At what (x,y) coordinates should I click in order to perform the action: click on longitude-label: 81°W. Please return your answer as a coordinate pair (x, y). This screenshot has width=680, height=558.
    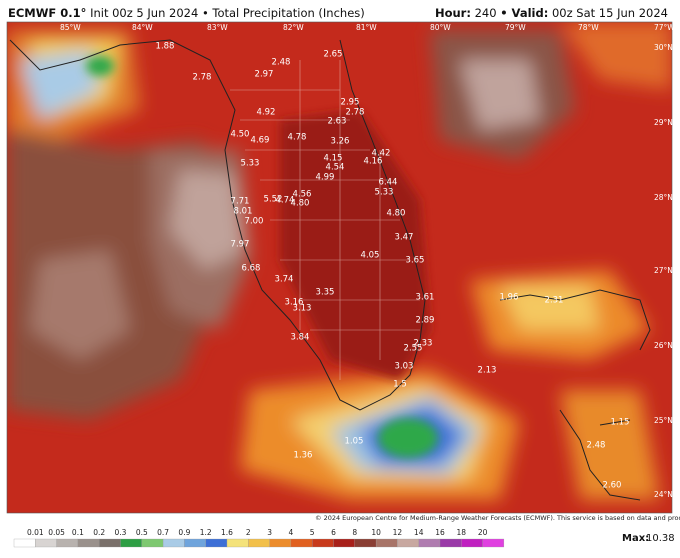
    Looking at the image, I should click on (366, 27).